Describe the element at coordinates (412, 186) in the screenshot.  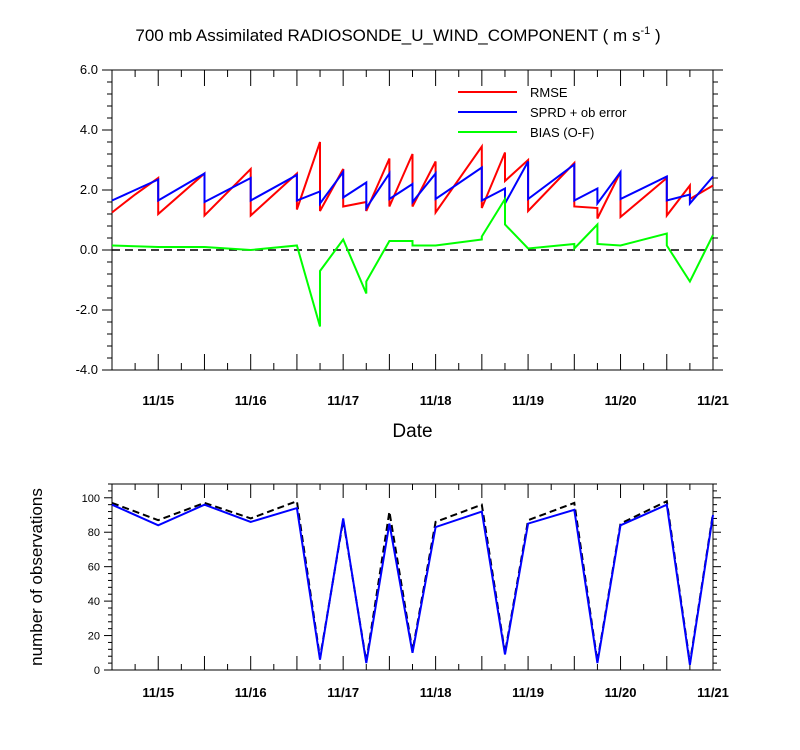
I see `series-line-sprd-ob-error` at that location.